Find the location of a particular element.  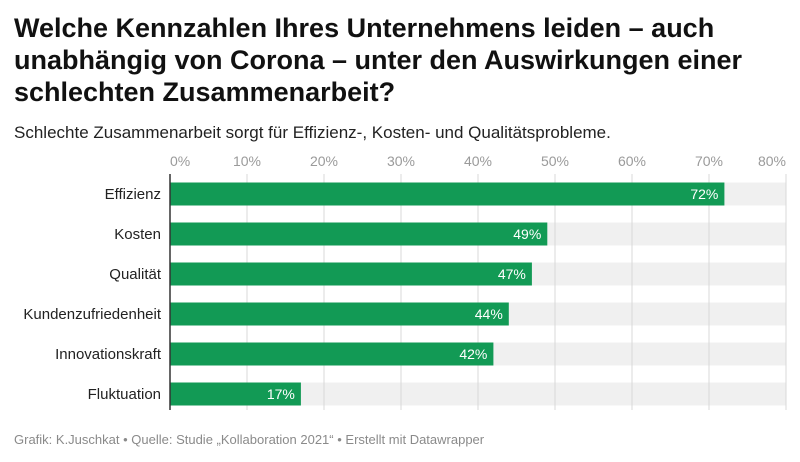

x-tick-label: 60% is located at coordinates (632, 161).